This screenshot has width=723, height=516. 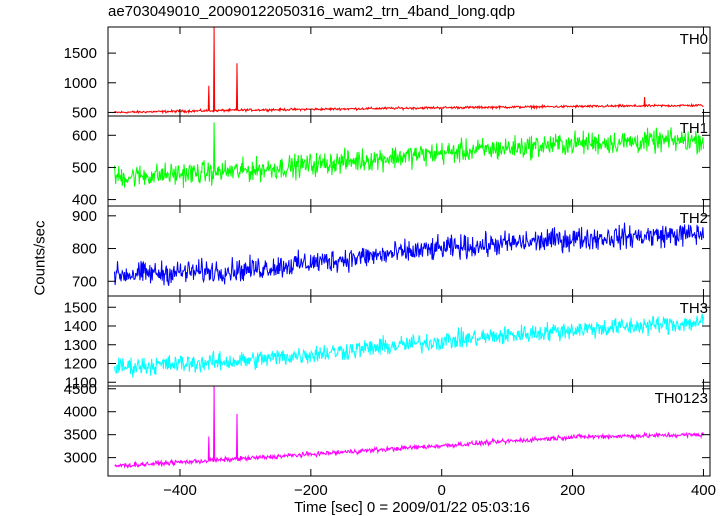 What do you see at coordinates (80, 435) in the screenshot?
I see `y-tick-label-th0123: 3500` at bounding box center [80, 435].